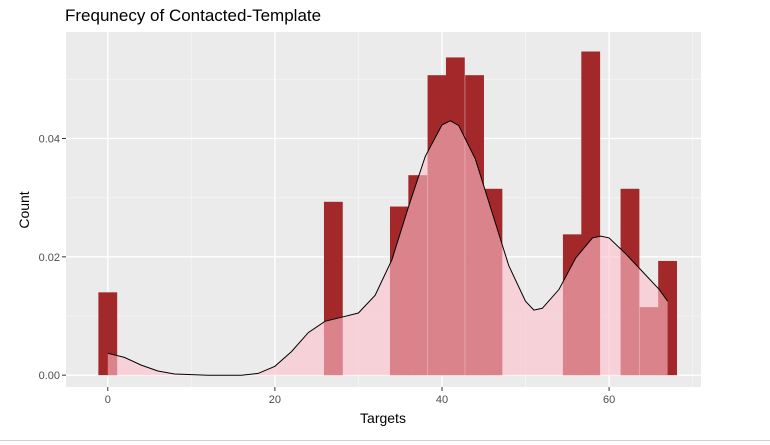 This screenshot has height=445, width=770. I want to click on y-axis-ticks: 0.00 0.02 0.04, so click(52, 258).